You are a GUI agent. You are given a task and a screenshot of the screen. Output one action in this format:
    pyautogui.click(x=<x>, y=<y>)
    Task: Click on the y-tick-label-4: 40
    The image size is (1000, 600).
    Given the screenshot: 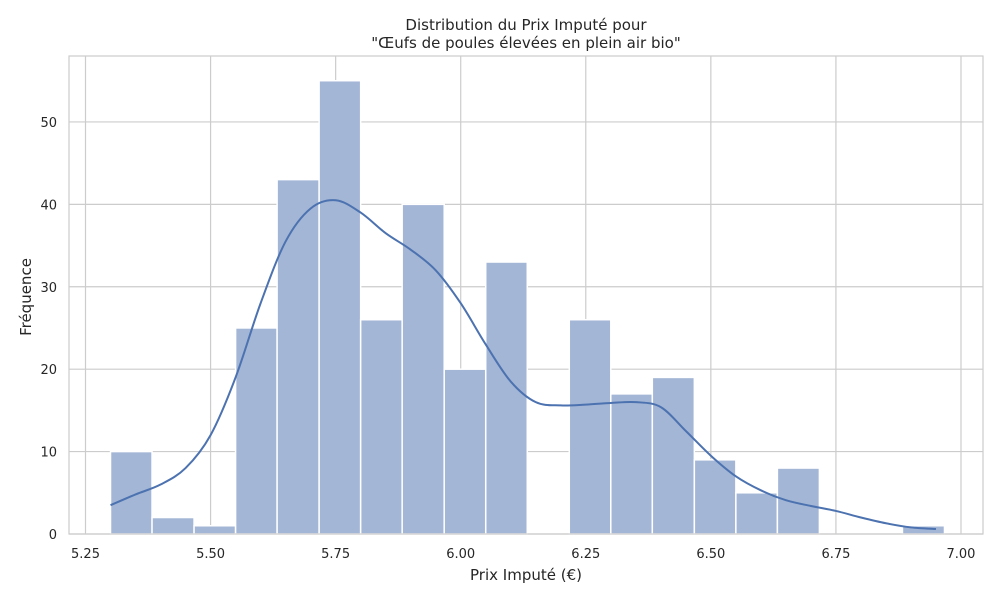 What is the action you would take?
    pyautogui.click(x=48, y=205)
    